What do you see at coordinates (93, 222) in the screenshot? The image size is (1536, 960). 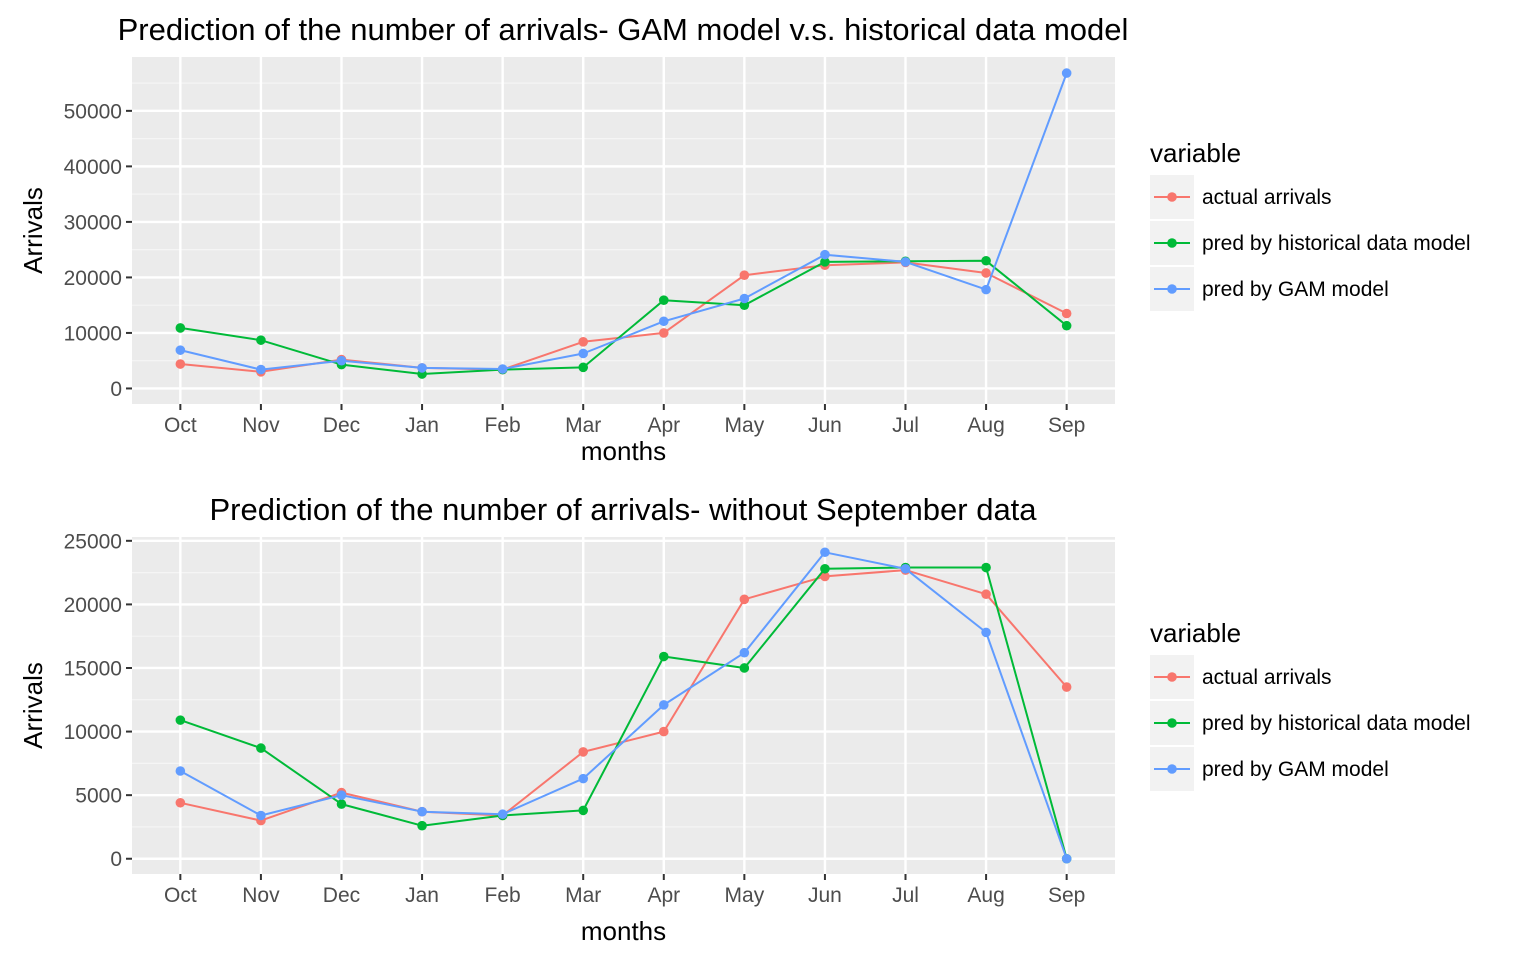 I see `chart1-ytick-label-3: 30000` at bounding box center [93, 222].